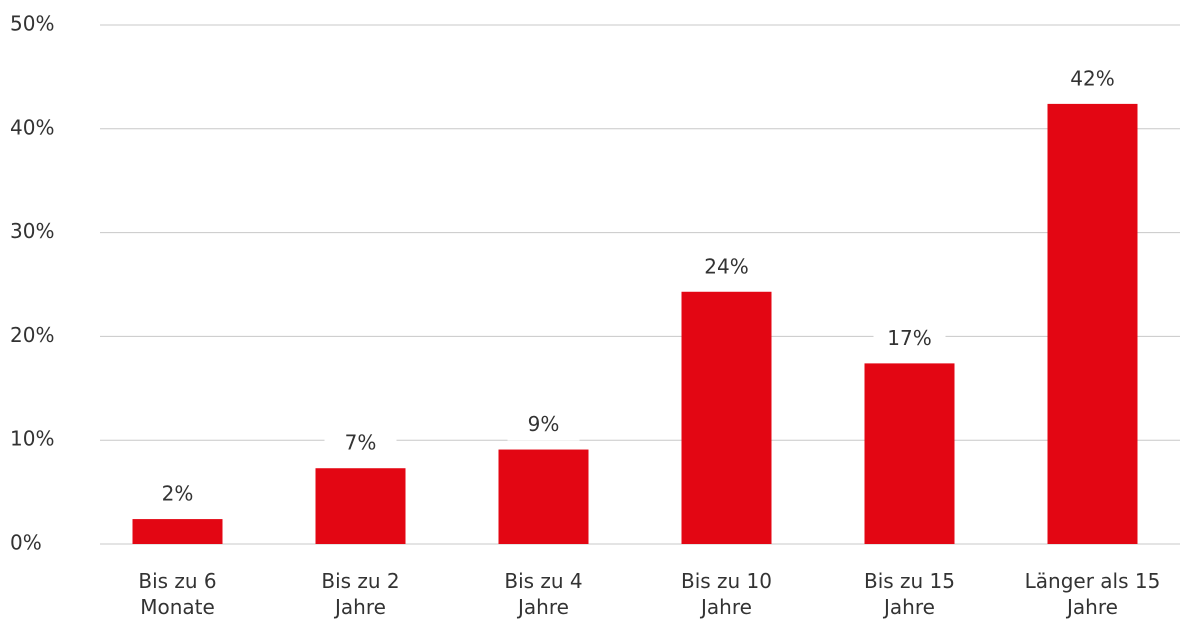 This screenshot has height=623, width=1195. What do you see at coordinates (32, 231) in the screenshot?
I see `y-tick-label: 30%` at bounding box center [32, 231].